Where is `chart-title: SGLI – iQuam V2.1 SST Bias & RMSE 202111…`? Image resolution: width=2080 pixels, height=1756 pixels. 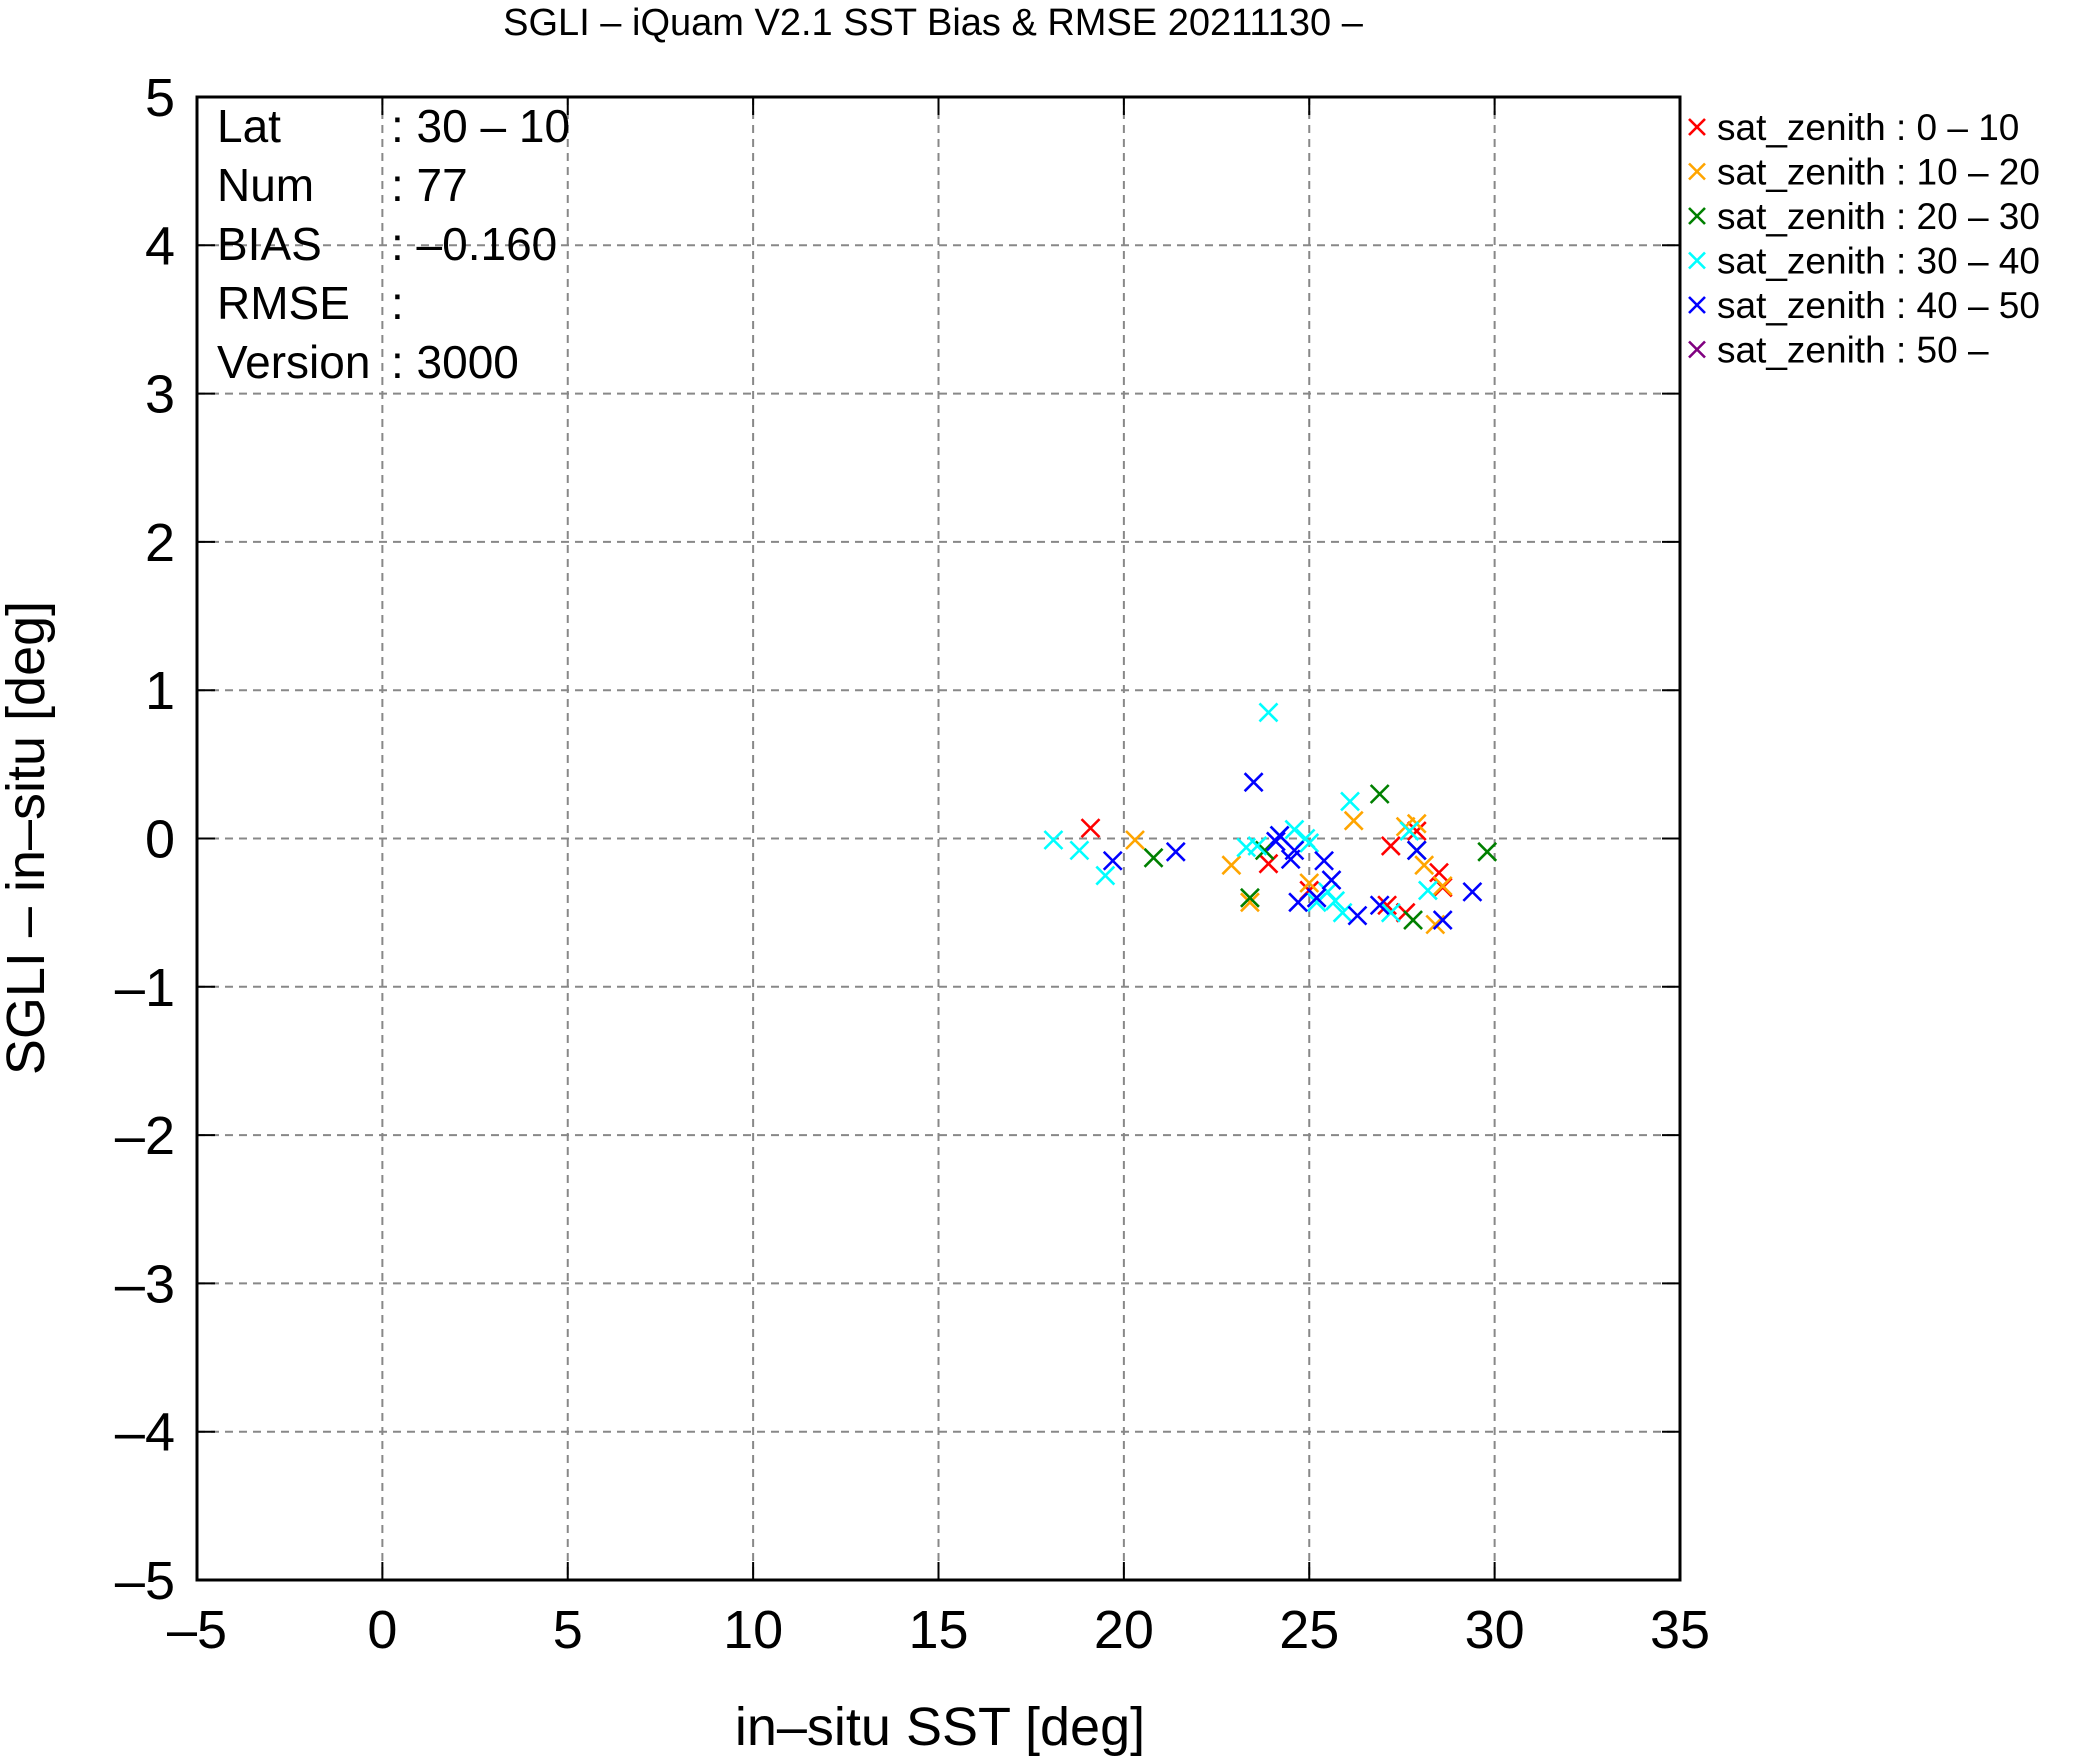
chart-title: SGLI – iQuam V2.1 SST Bias & RMSE 202111… is located at coordinates (933, 23).